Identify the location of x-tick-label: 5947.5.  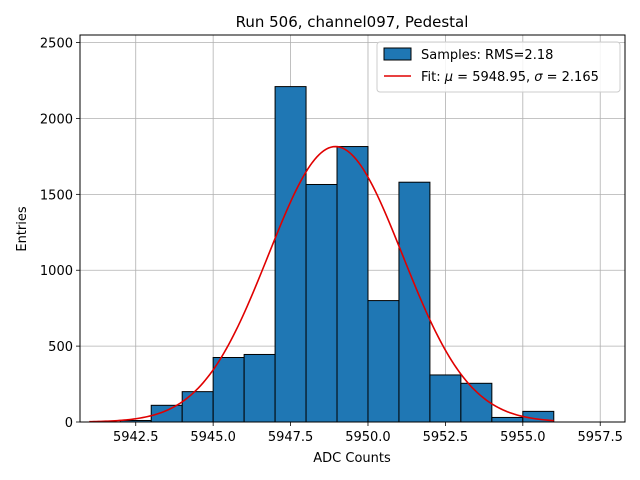
(291, 437).